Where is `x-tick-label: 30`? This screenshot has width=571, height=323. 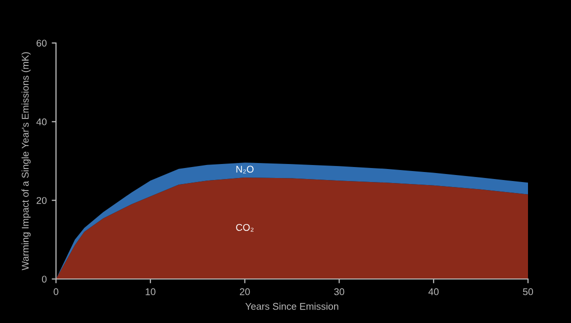
x-tick-label: 30 is located at coordinates (339, 292).